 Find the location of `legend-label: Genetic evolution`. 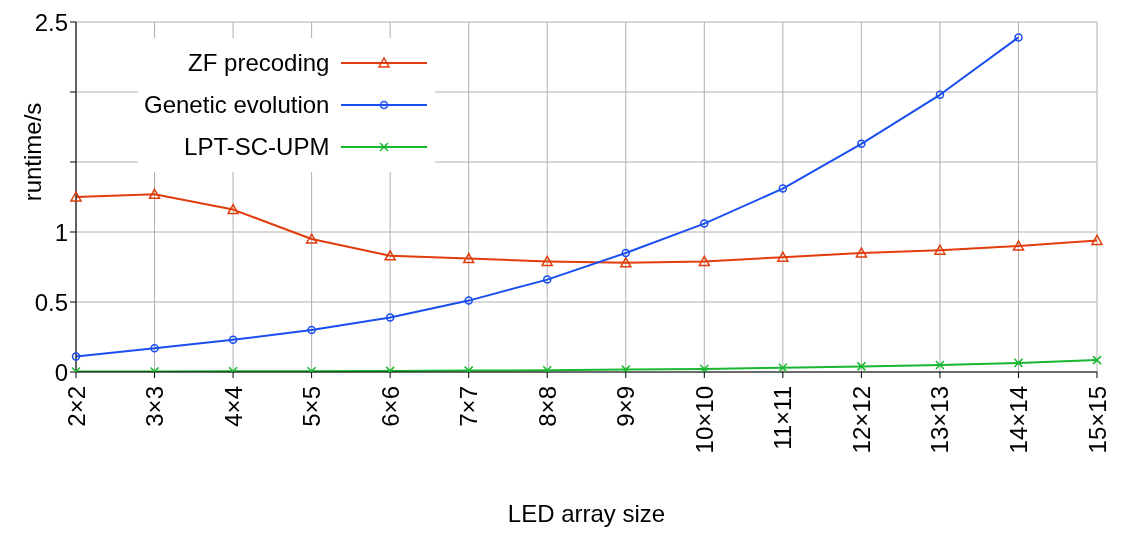

legend-label: Genetic evolution is located at coordinates (237, 105).